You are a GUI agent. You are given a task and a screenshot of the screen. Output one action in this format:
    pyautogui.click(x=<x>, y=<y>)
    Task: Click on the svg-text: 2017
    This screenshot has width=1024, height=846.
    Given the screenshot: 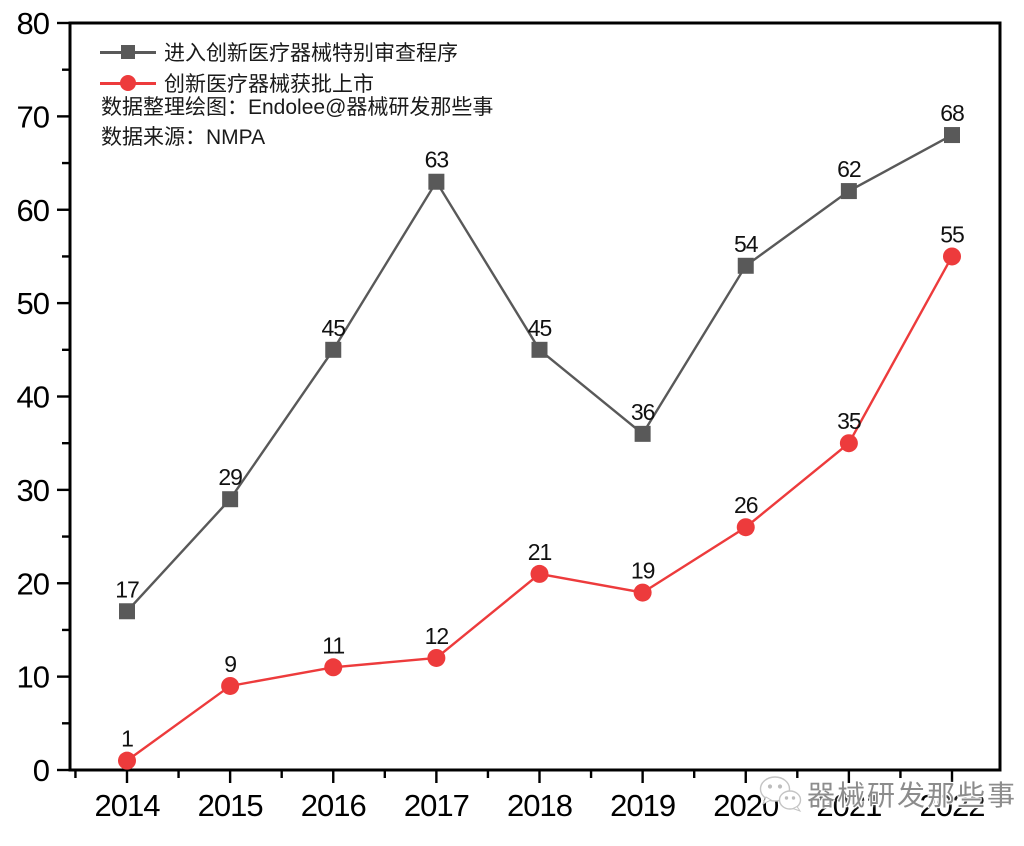 What is the action you would take?
    pyautogui.click(x=436, y=805)
    